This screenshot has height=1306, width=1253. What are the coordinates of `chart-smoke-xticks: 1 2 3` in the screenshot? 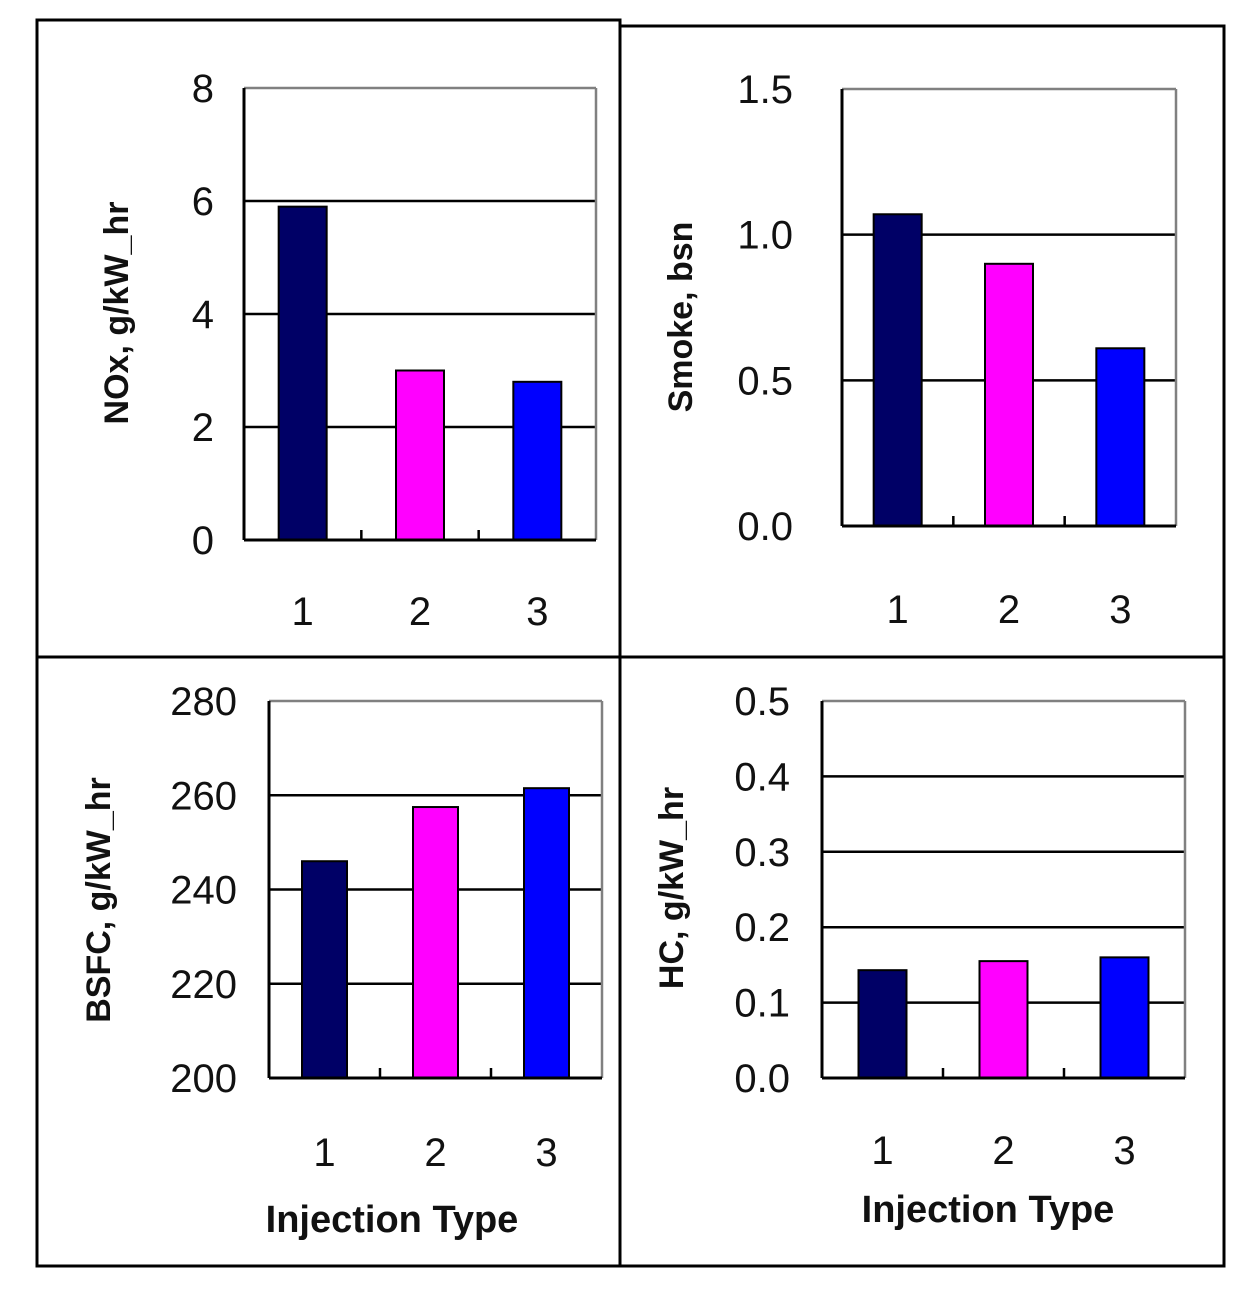 It's located at (1009, 610).